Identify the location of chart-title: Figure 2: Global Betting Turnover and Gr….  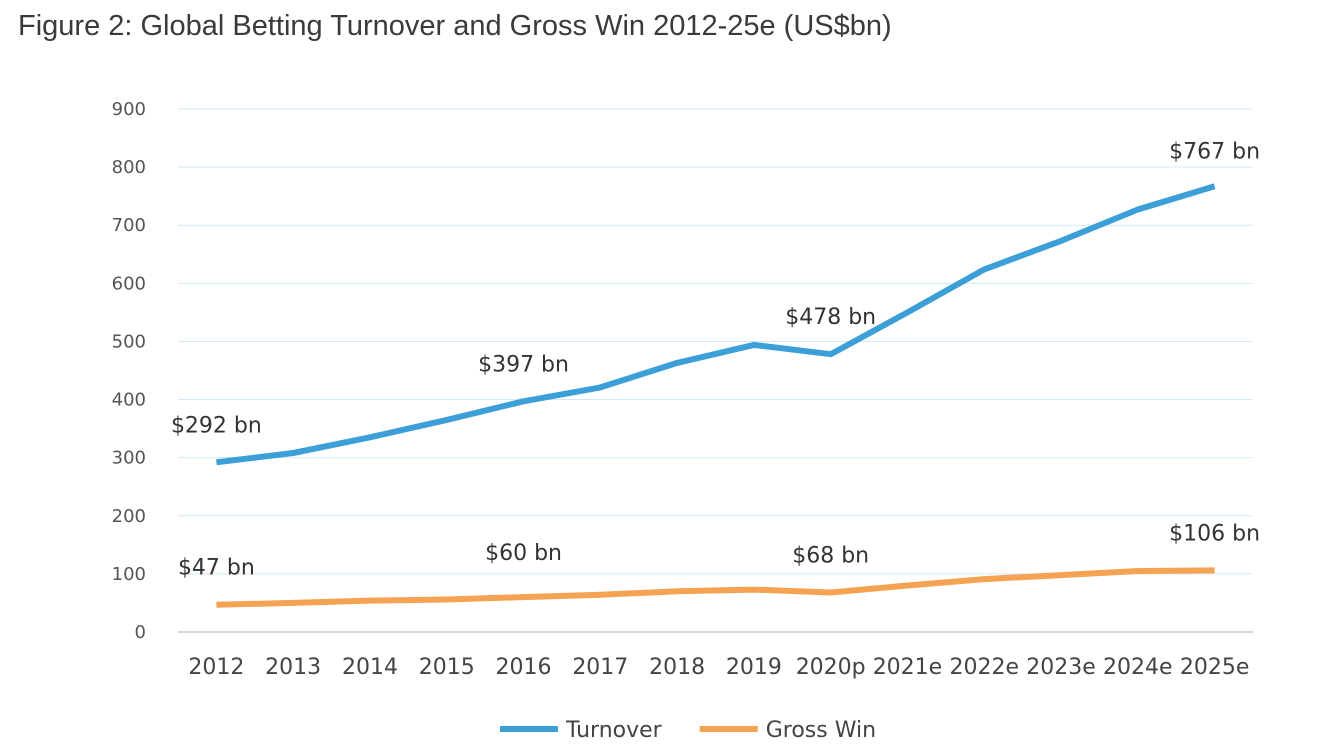
(455, 26).